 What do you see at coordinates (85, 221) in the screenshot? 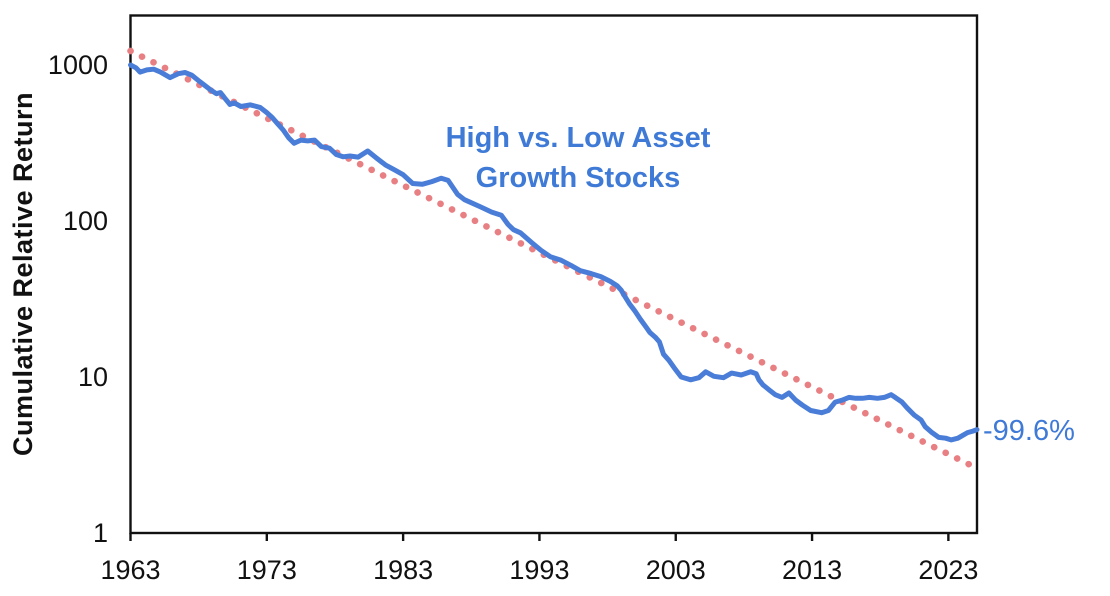
I see `y-tick-label: 100` at bounding box center [85, 221].